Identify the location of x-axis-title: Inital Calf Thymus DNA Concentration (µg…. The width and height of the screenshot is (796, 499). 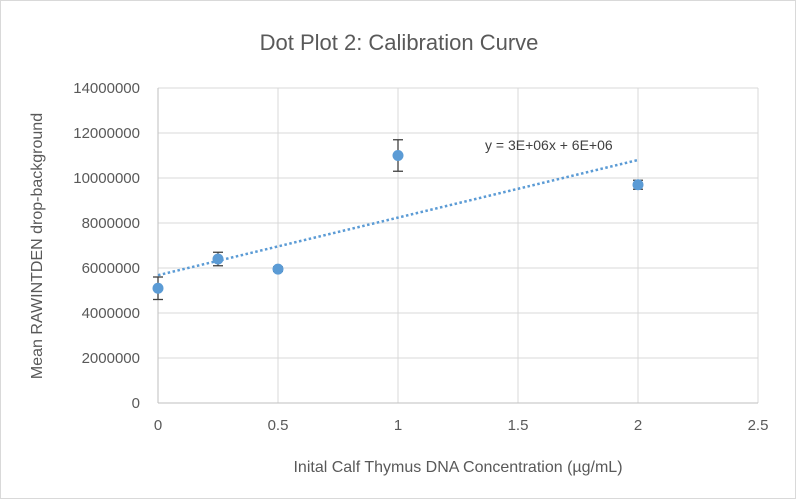
(457, 467).